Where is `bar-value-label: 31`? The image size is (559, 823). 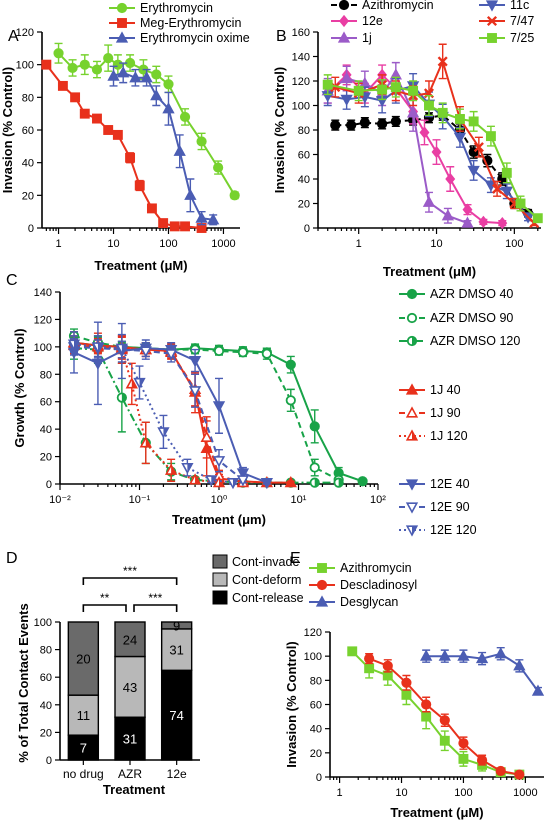
bar-value-label: 31 is located at coordinates (176, 650).